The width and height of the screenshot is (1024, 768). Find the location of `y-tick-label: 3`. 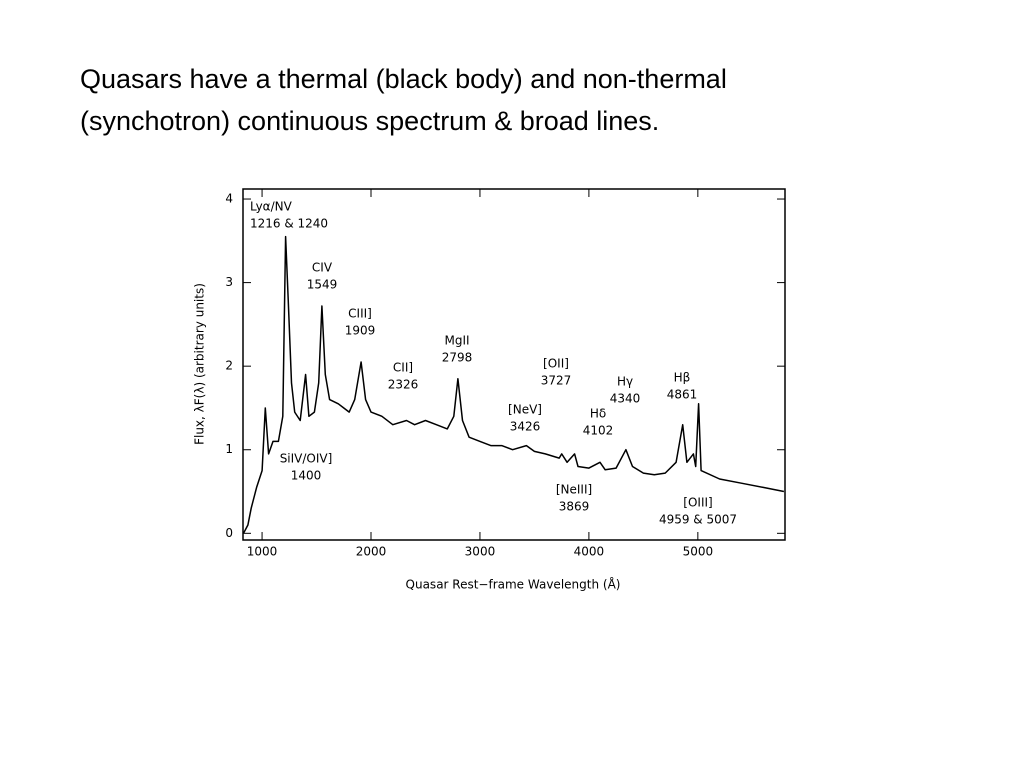

y-tick-label: 3 is located at coordinates (229, 282).